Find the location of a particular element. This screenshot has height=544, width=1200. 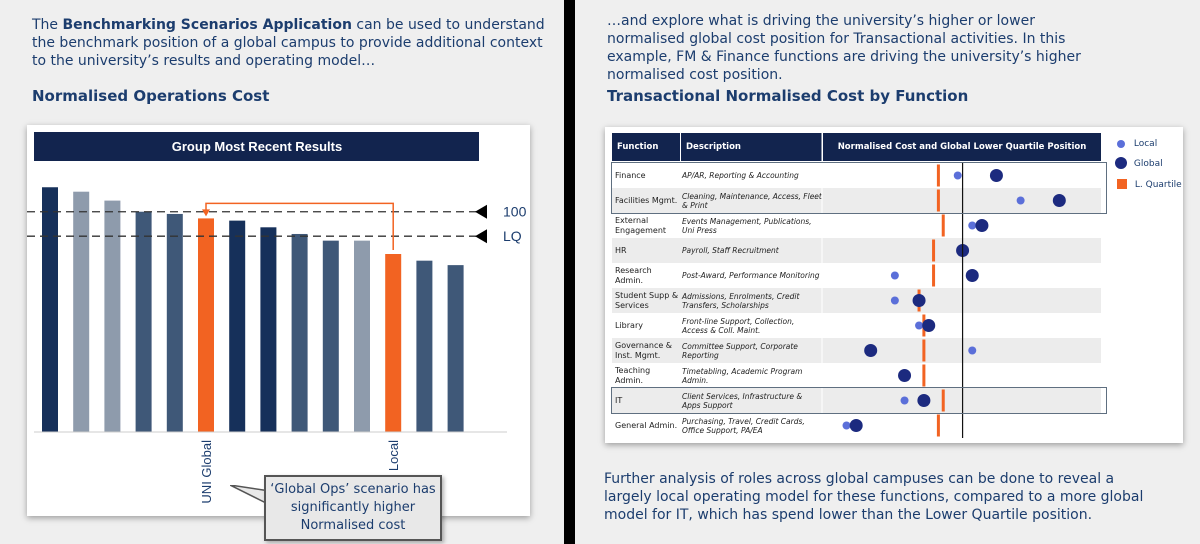

legend-lq-label: L. Quartile is located at coordinates (1158, 184).